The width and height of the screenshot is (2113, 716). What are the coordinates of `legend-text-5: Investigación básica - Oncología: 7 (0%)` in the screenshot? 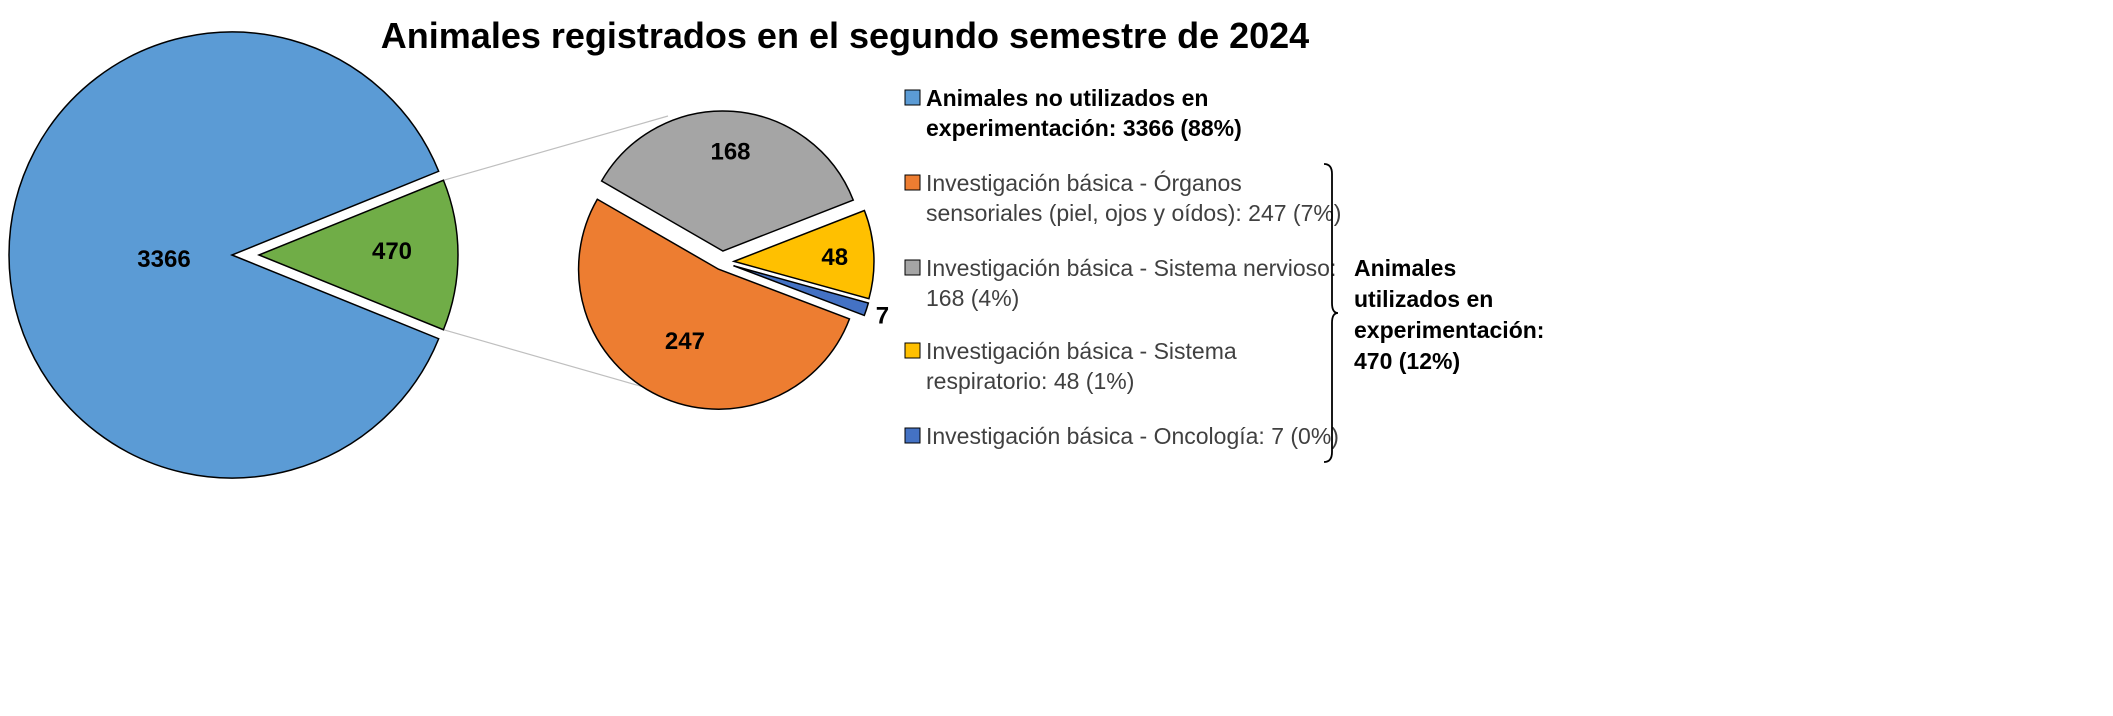 It's located at (1132, 436).